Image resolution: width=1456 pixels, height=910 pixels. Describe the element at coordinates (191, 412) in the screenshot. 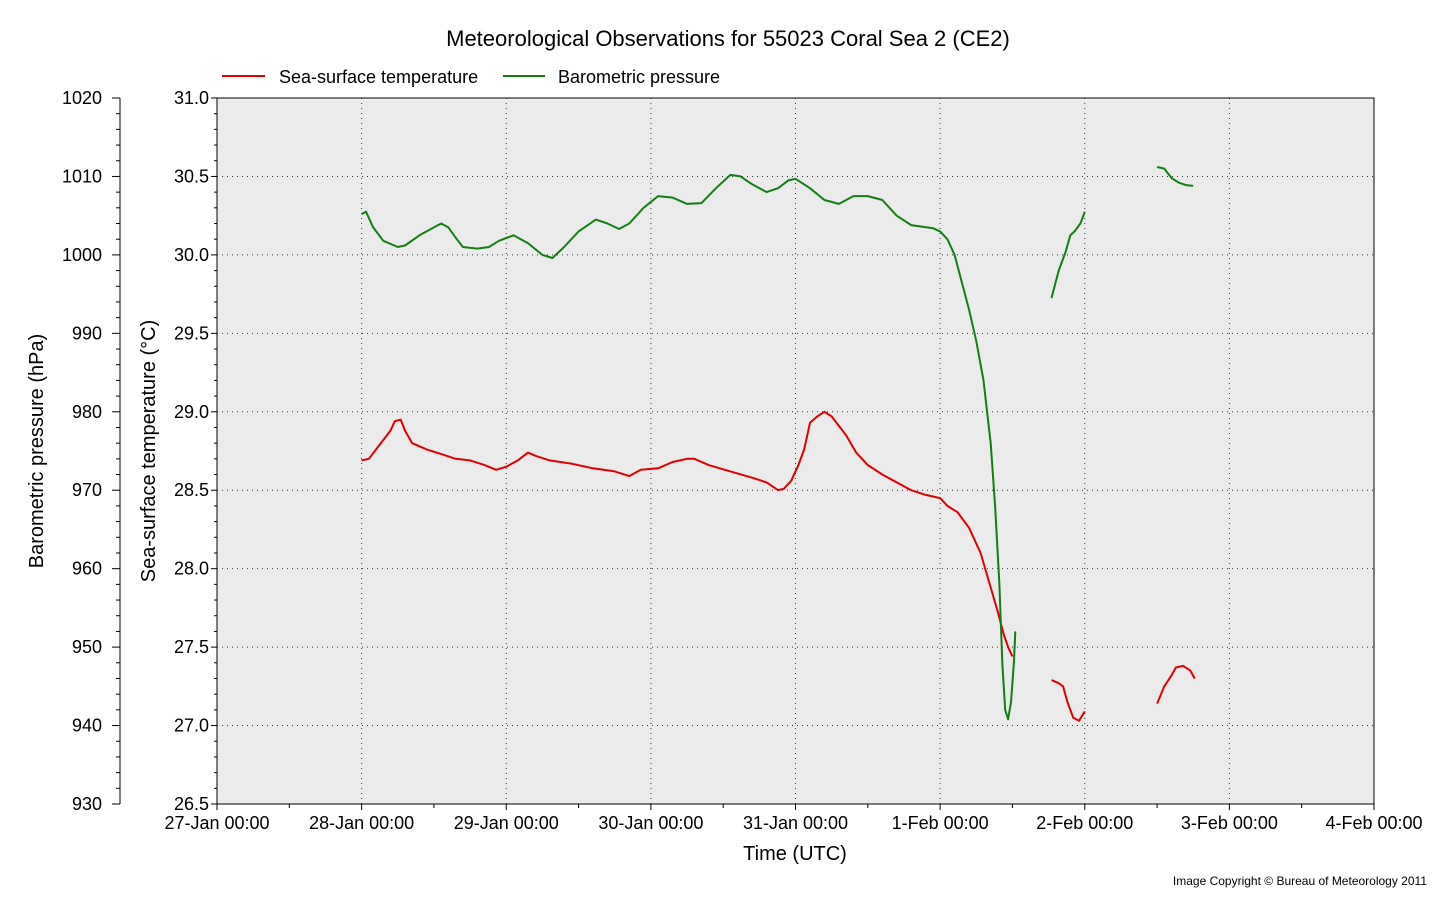

I see `sst-tick-label: 29.0` at that location.